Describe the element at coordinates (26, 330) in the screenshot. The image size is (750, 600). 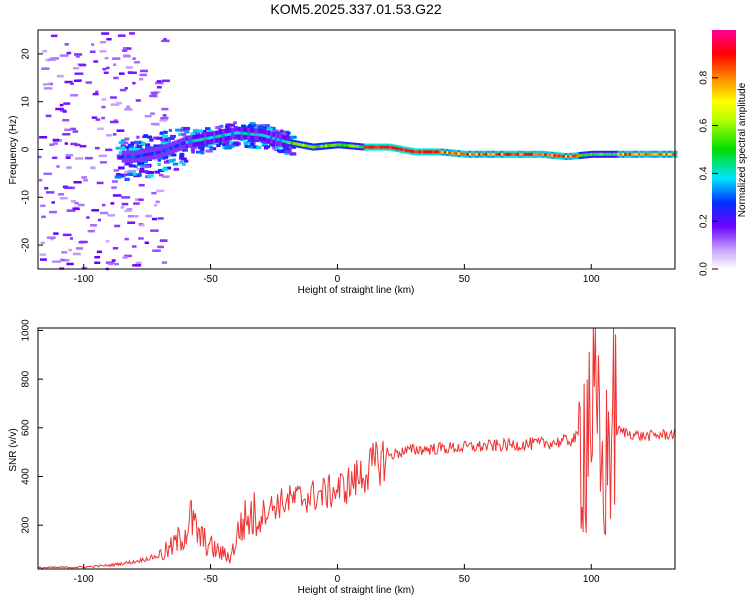
I see `y-tick-label: 1000` at that location.